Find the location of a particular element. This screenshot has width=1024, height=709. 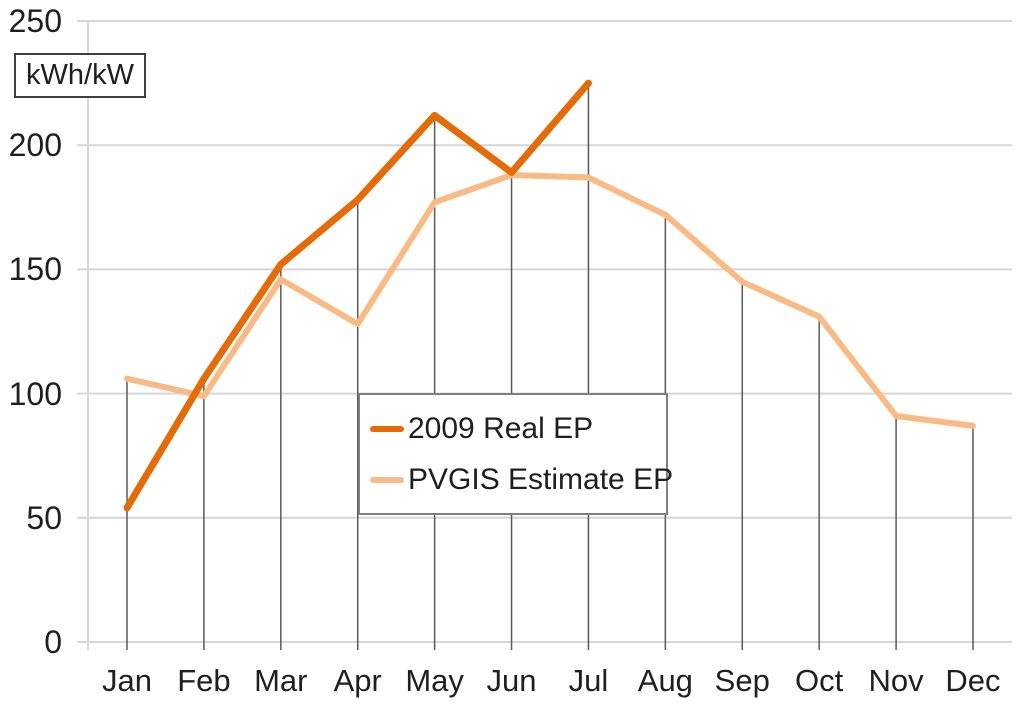

x-tick-label-oct: Oct is located at coordinates (819, 680).